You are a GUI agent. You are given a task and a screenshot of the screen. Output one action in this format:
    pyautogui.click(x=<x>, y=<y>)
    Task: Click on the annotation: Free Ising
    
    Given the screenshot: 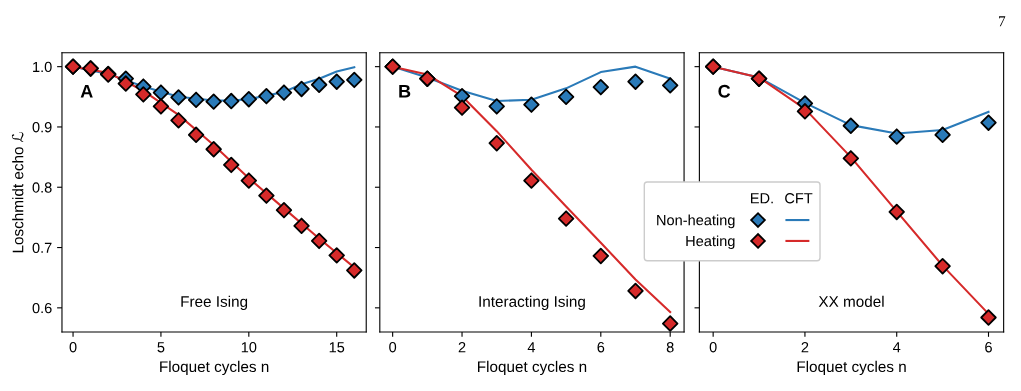 What is the action you would take?
    pyautogui.click(x=214, y=302)
    